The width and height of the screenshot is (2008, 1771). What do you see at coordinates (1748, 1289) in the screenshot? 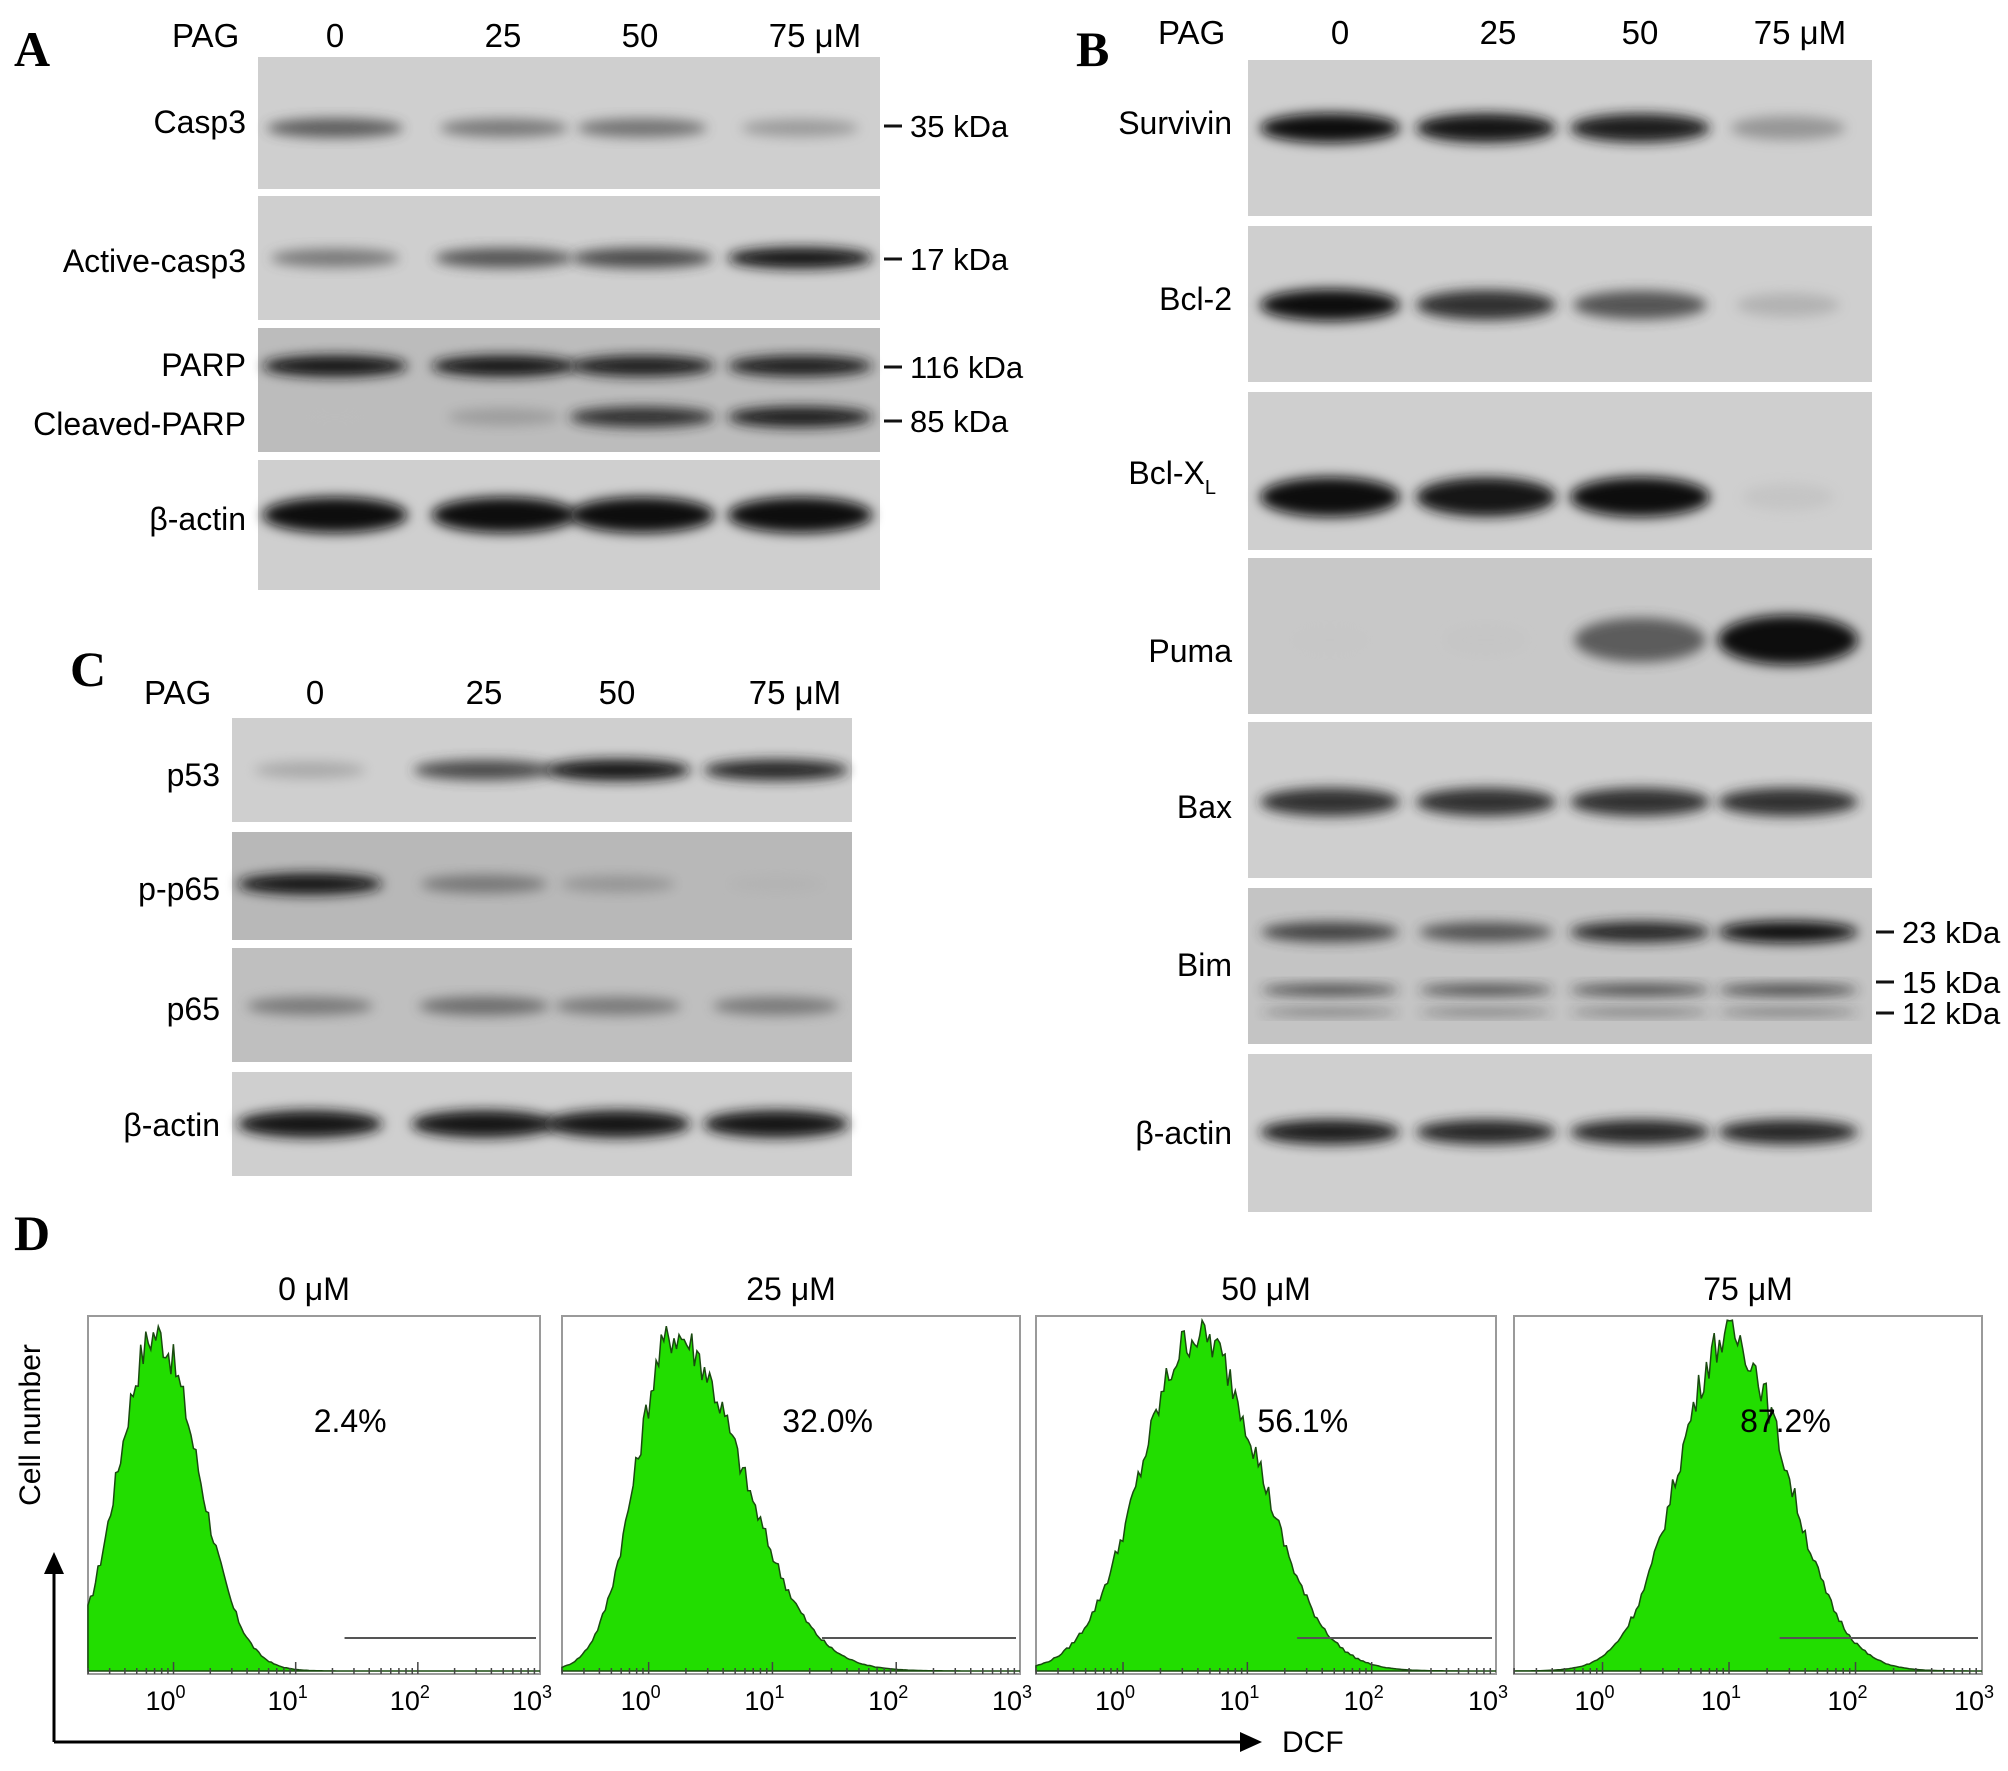
I see `histogram-title-3: 75 μM` at bounding box center [1748, 1289].